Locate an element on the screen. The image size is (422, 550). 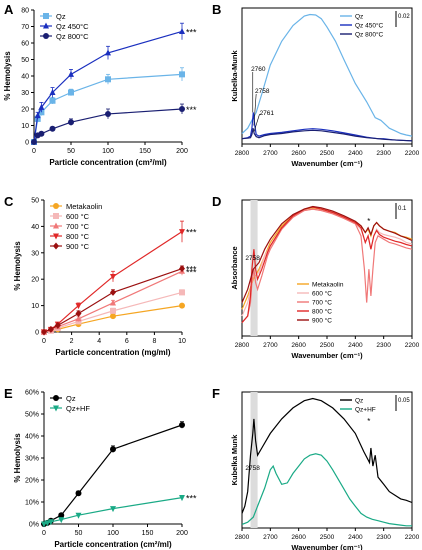
x-tick-label: 6 is located at coordinates (127, 341).